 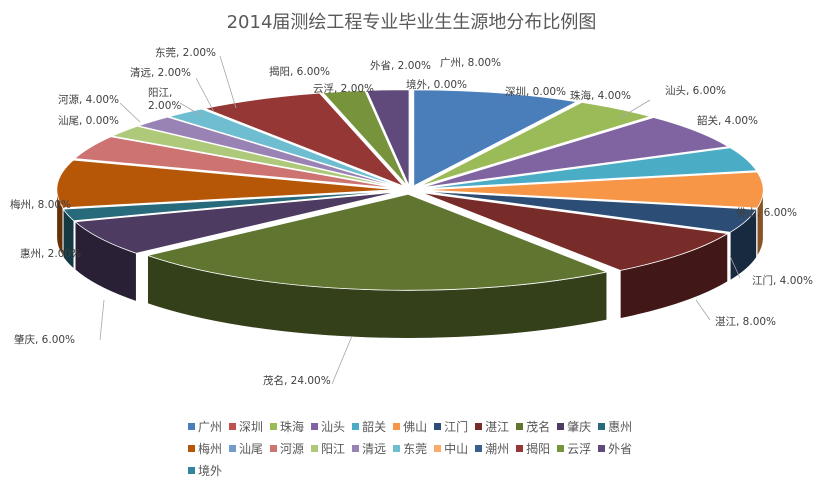 I want to click on legend-item: 惠州, so click(x=615, y=426).